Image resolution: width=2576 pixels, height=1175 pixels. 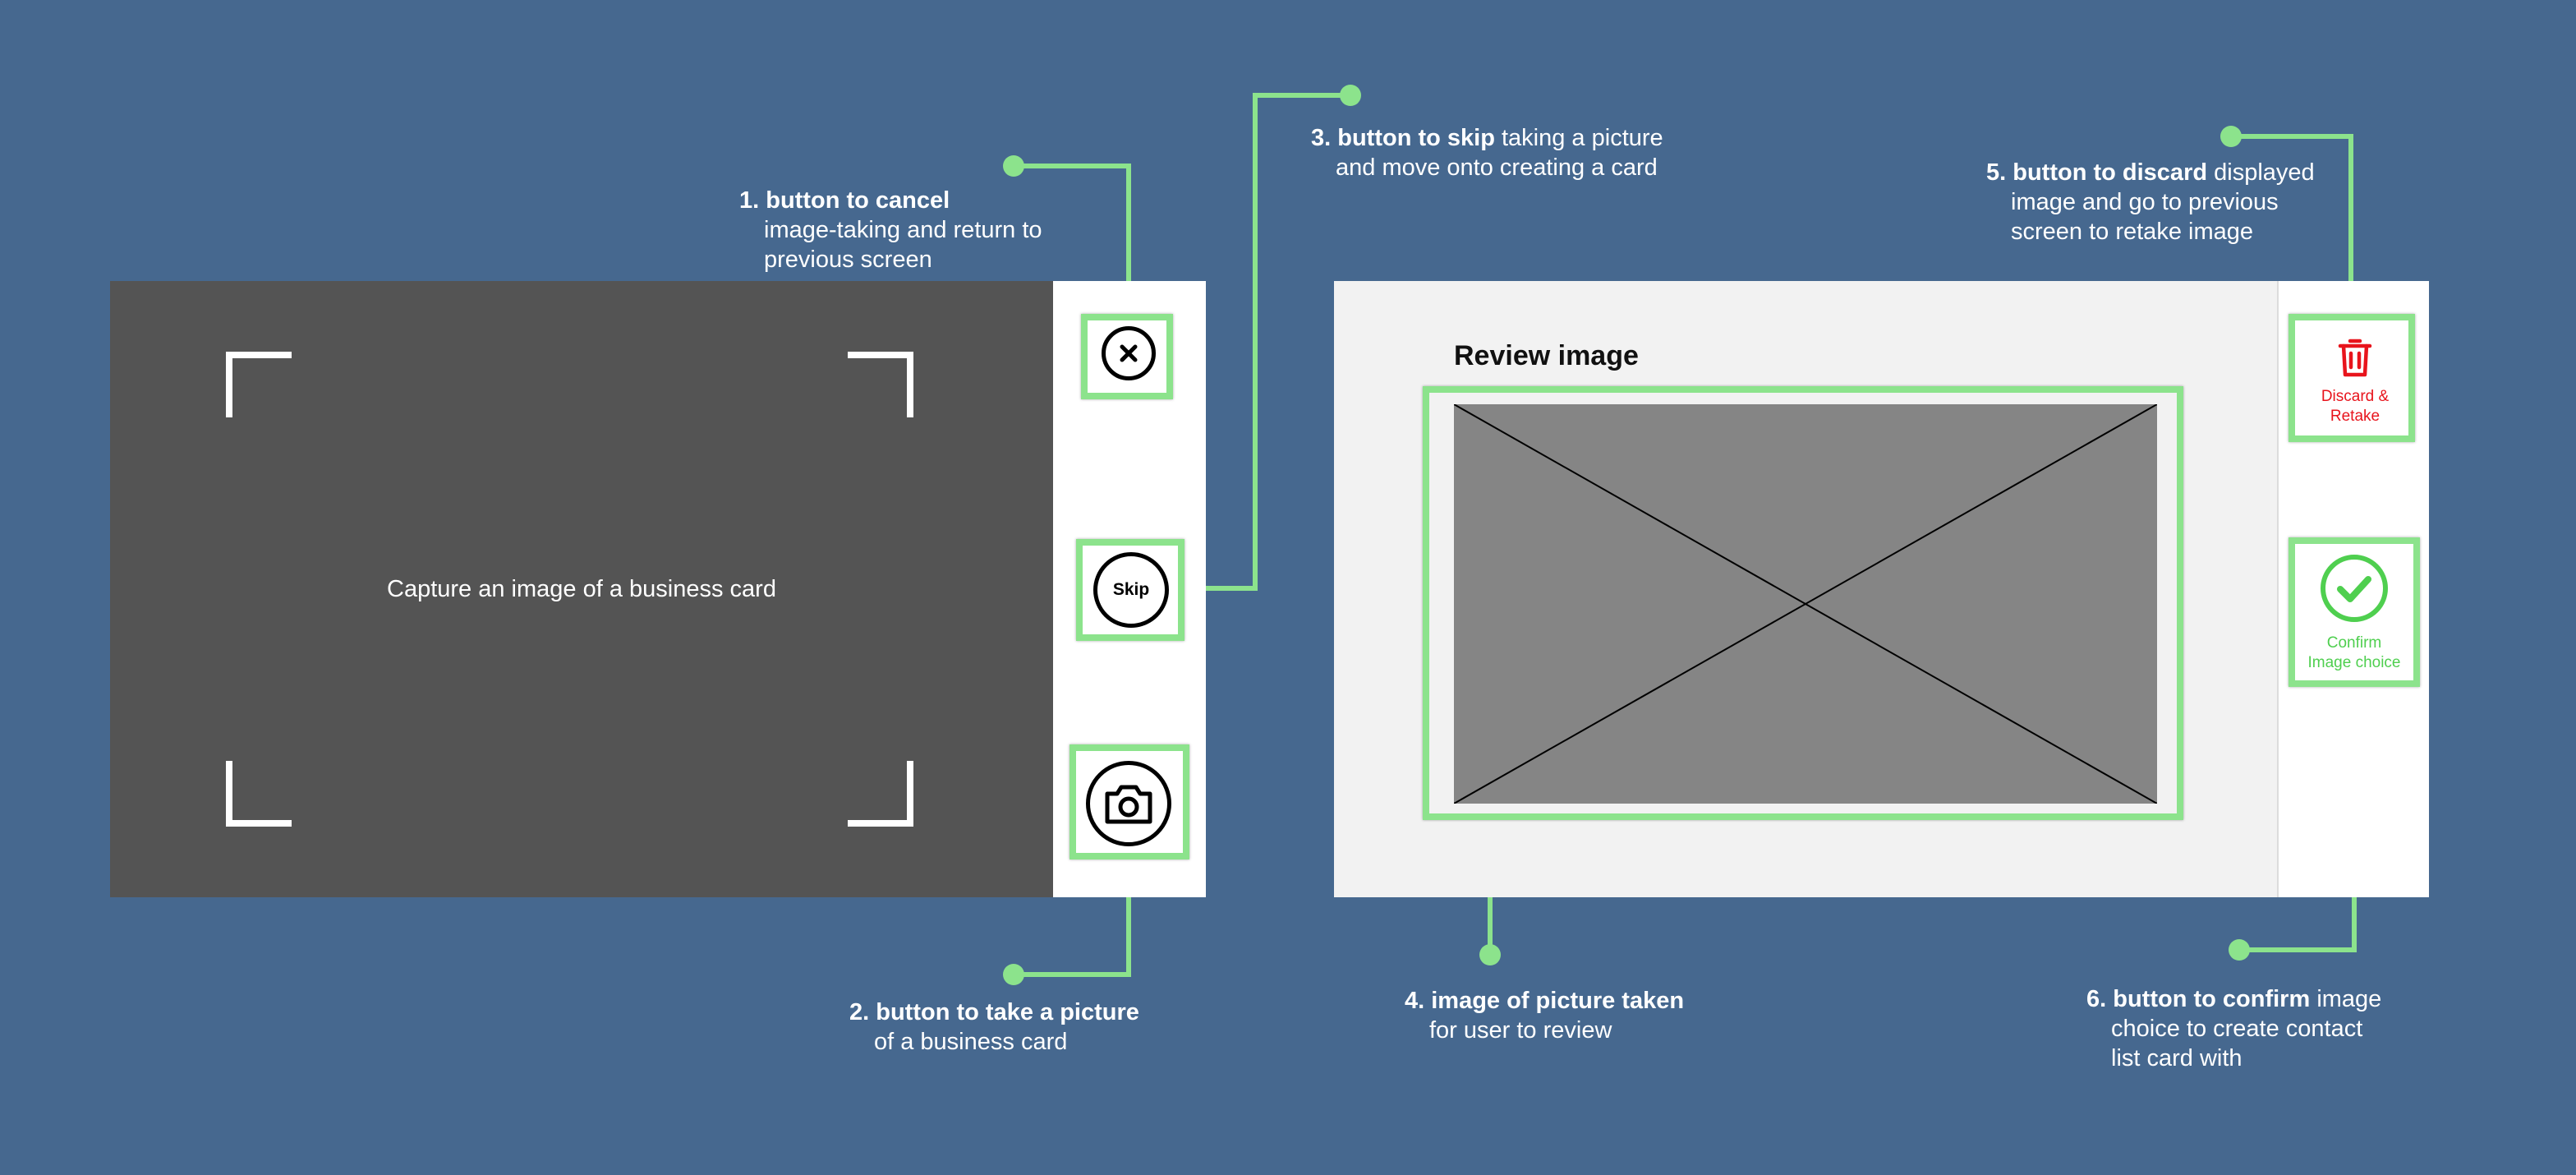 I want to click on confirm-label-line2: Image choice, so click(x=2354, y=662).